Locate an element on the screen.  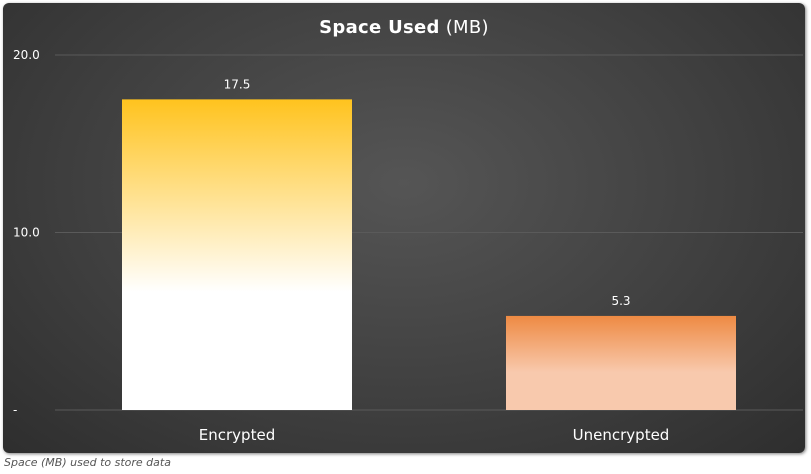
data-label: 17.5 is located at coordinates (237, 84).